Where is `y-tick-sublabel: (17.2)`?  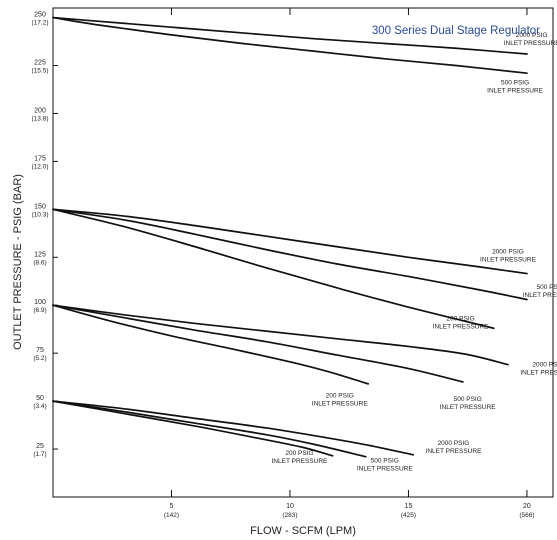 y-tick-sublabel: (17.2) is located at coordinates (40, 23).